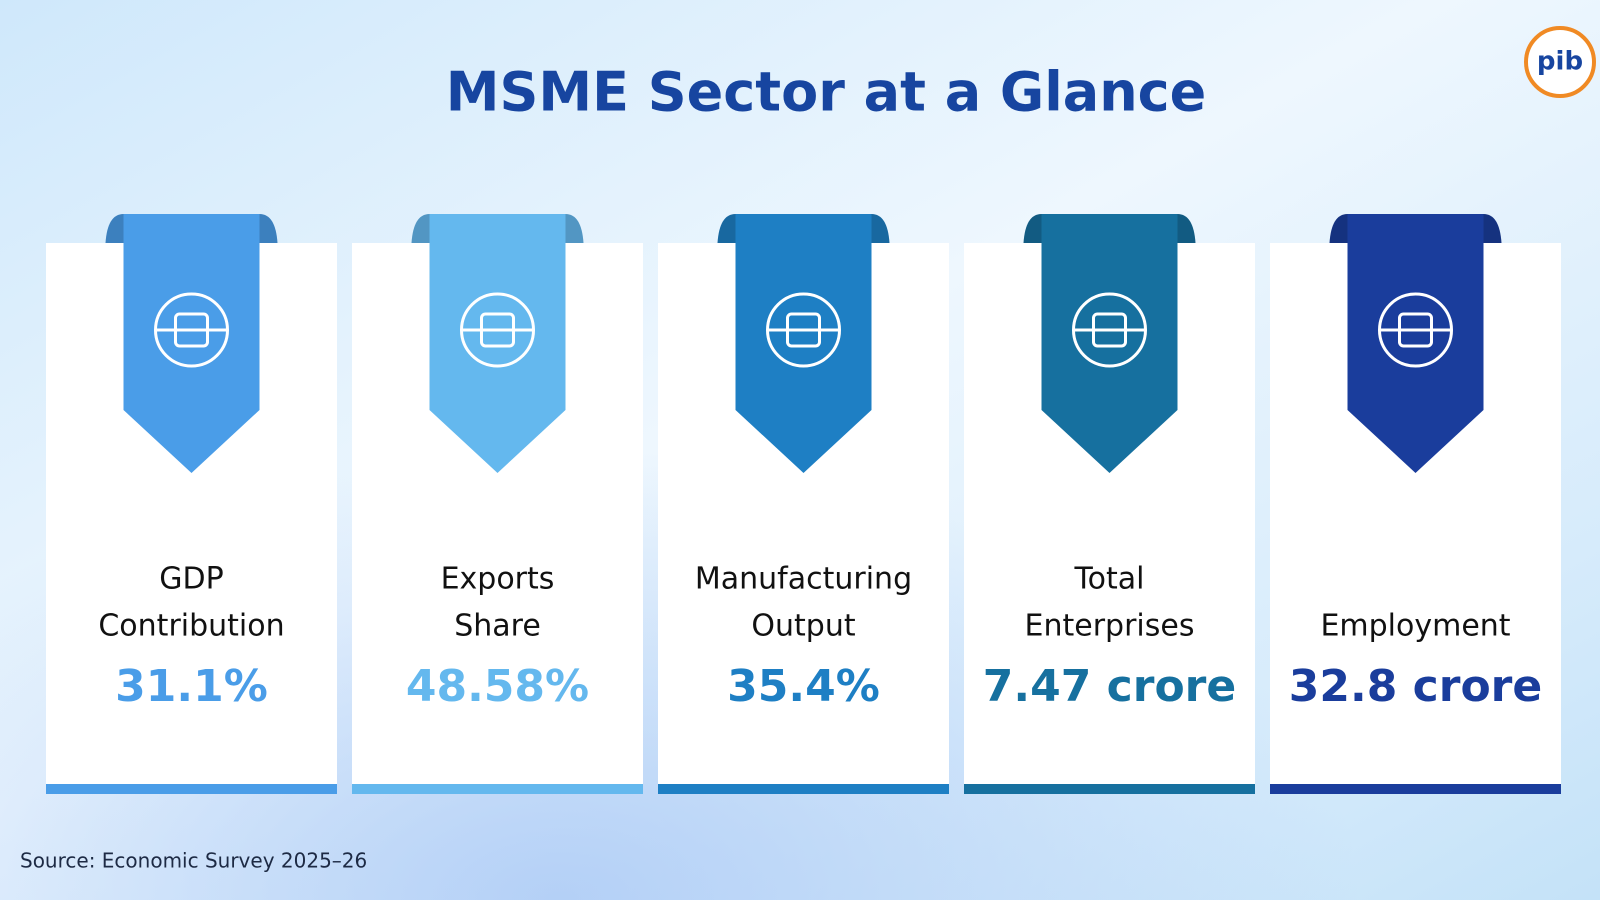  What do you see at coordinates (1110, 626) in the screenshot?
I see `card-label: Enterprises` at bounding box center [1110, 626].